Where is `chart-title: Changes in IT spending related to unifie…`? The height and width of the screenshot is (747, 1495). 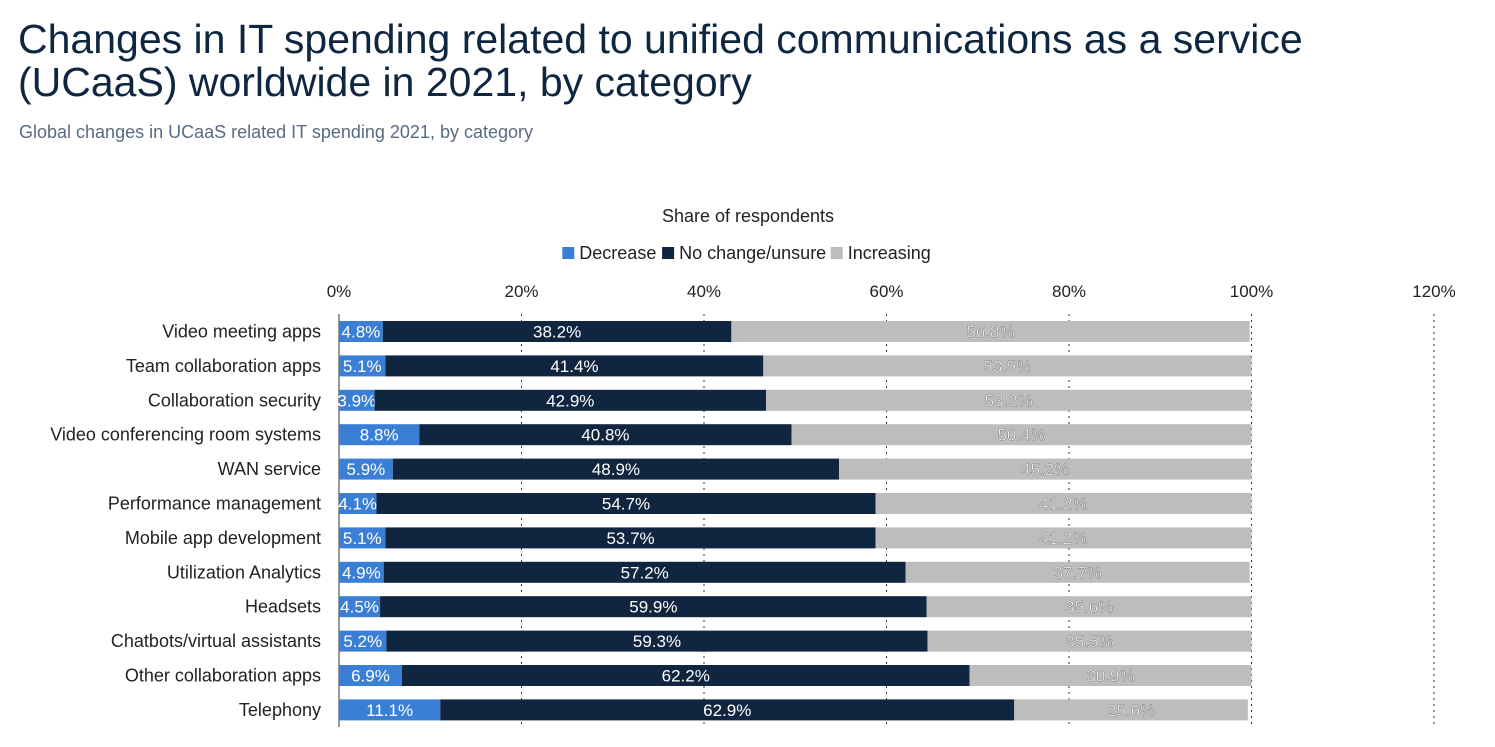 chart-title: Changes in IT spending related to unifie… is located at coordinates (660, 60).